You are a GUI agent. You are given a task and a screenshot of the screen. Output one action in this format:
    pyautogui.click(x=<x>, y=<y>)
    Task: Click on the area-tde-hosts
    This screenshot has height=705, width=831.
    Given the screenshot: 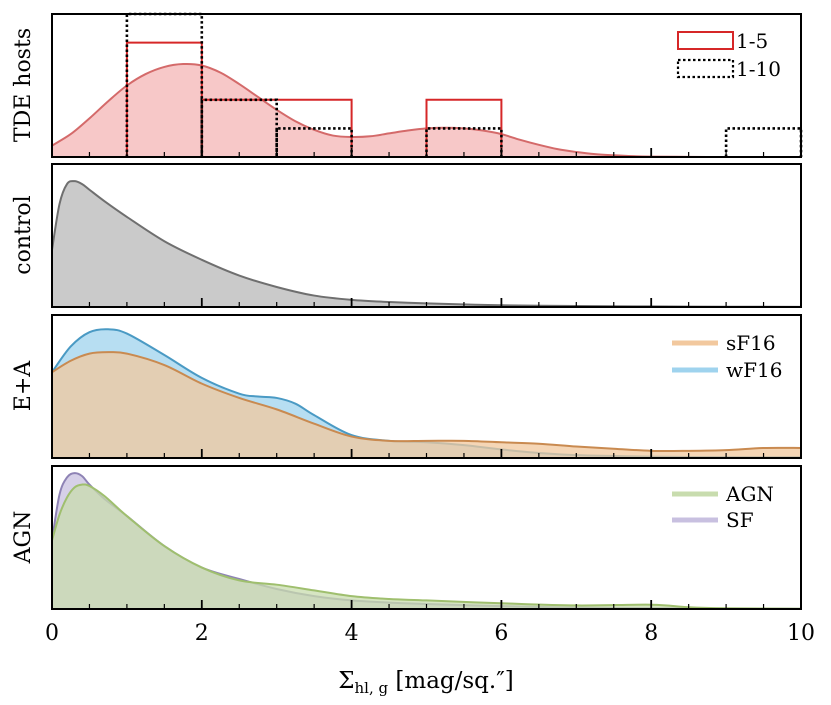 What is the action you would take?
    pyautogui.click(x=426, y=110)
    